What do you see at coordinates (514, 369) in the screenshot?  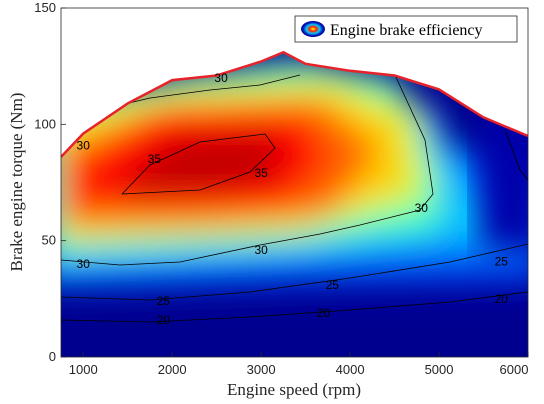 I see `x-tick-label: 6000` at bounding box center [514, 369].